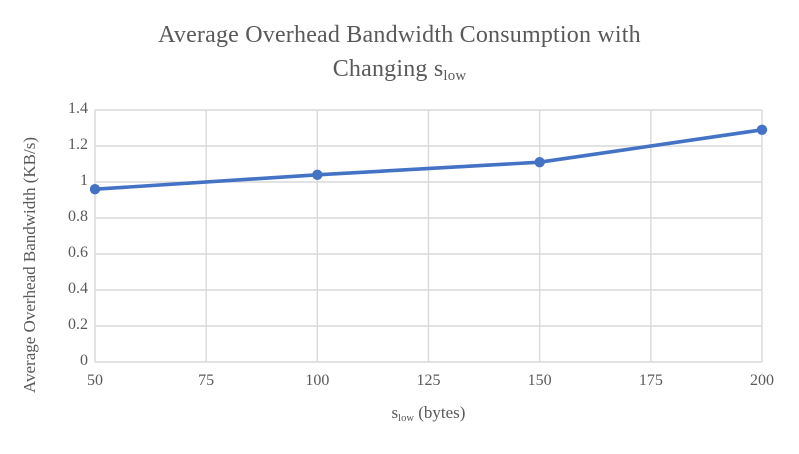  I want to click on series-line, so click(428, 159).